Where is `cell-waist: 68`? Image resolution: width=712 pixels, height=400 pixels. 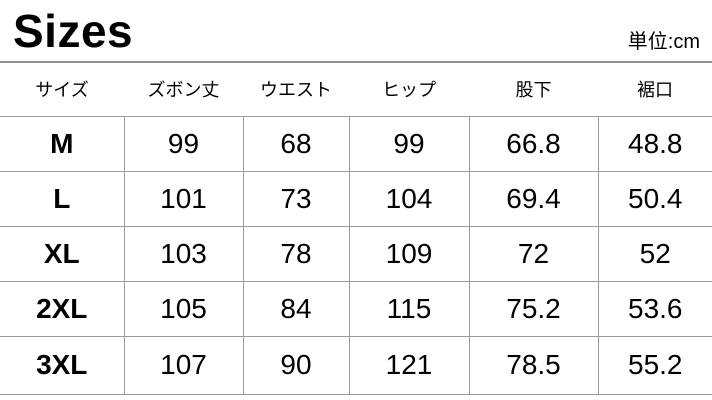 cell-waist: 68 is located at coordinates (295, 143).